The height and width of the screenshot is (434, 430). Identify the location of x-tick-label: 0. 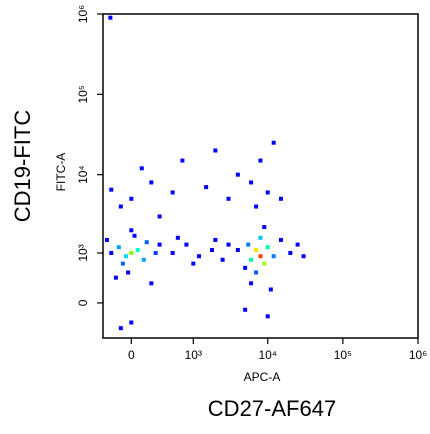
(131, 355).